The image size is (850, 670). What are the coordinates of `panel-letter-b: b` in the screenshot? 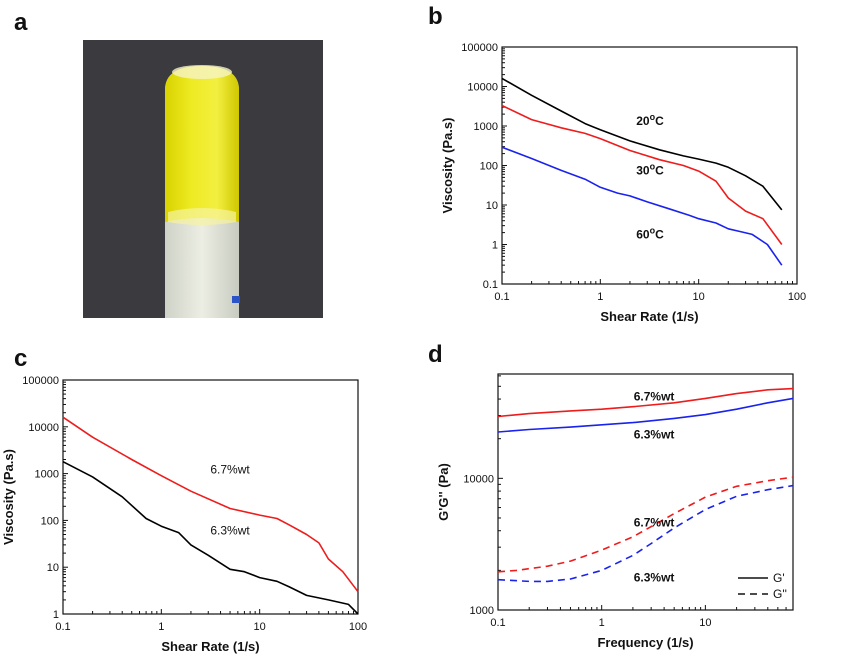 It's located at (435, 16).